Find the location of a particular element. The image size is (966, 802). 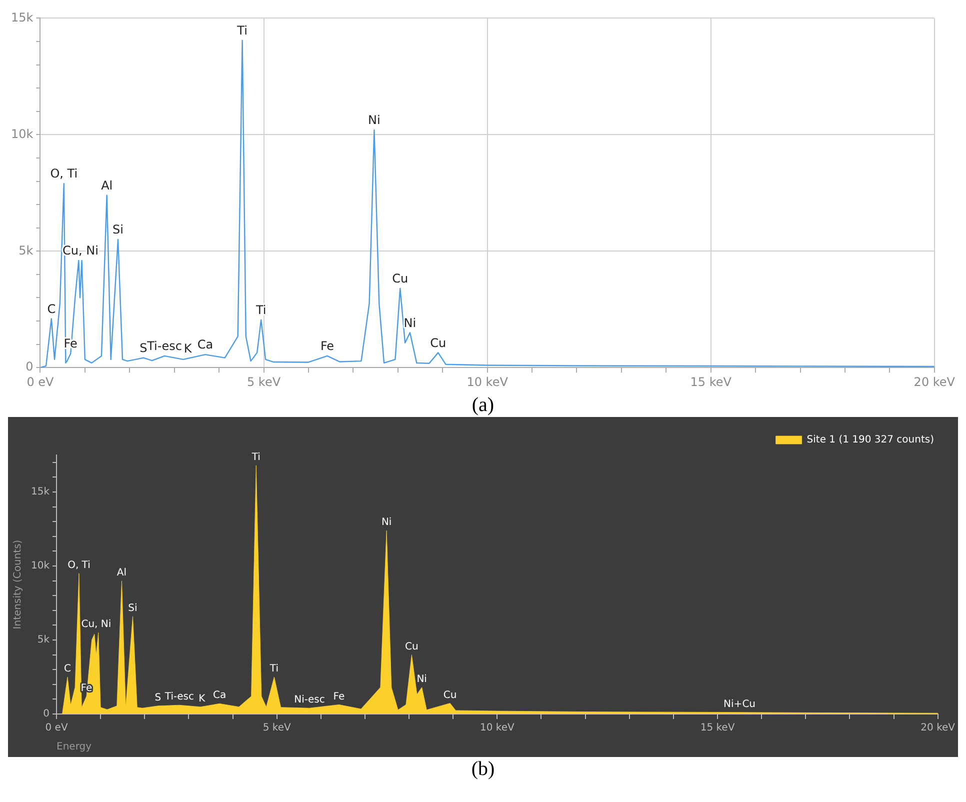

legend-label: Site 1 (1 190 327 counts) is located at coordinates (870, 440).